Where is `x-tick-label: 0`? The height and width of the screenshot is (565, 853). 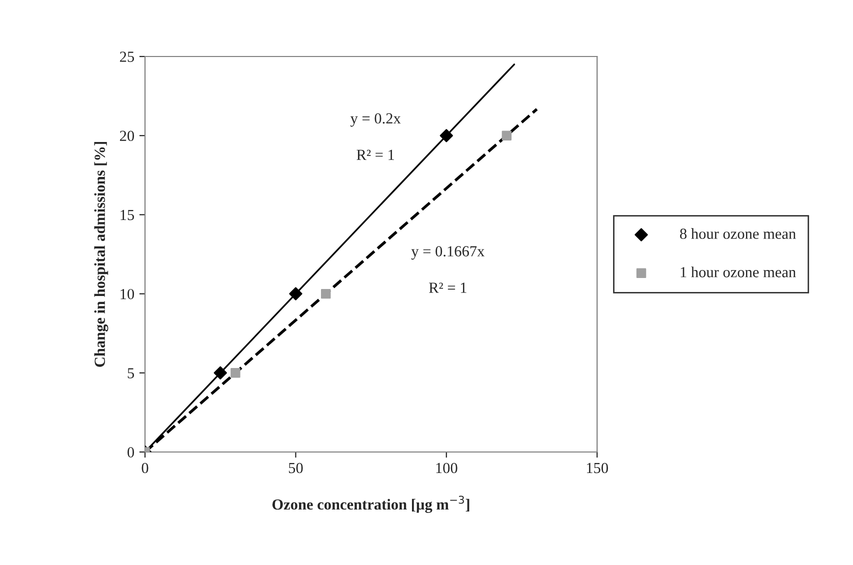 x-tick-label: 0 is located at coordinates (145, 468).